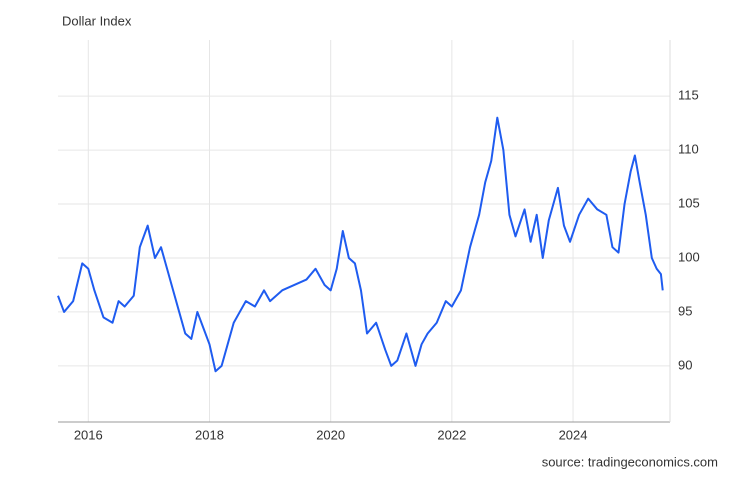 The width and height of the screenshot is (746, 486). I want to click on x-tick-label: 2018, so click(209, 434).